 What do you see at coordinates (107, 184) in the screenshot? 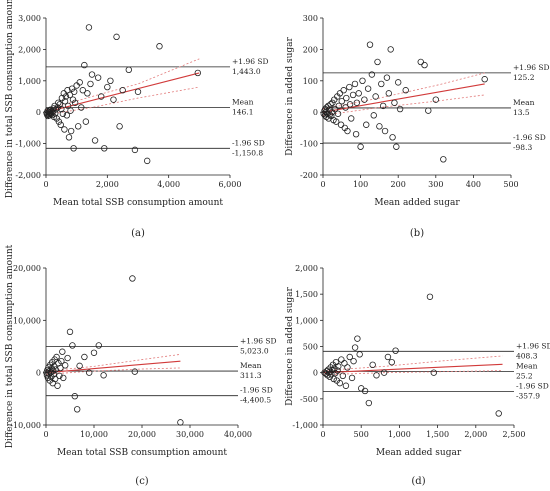
I see `x-tick-label: 2,000` at bounding box center [107, 184].